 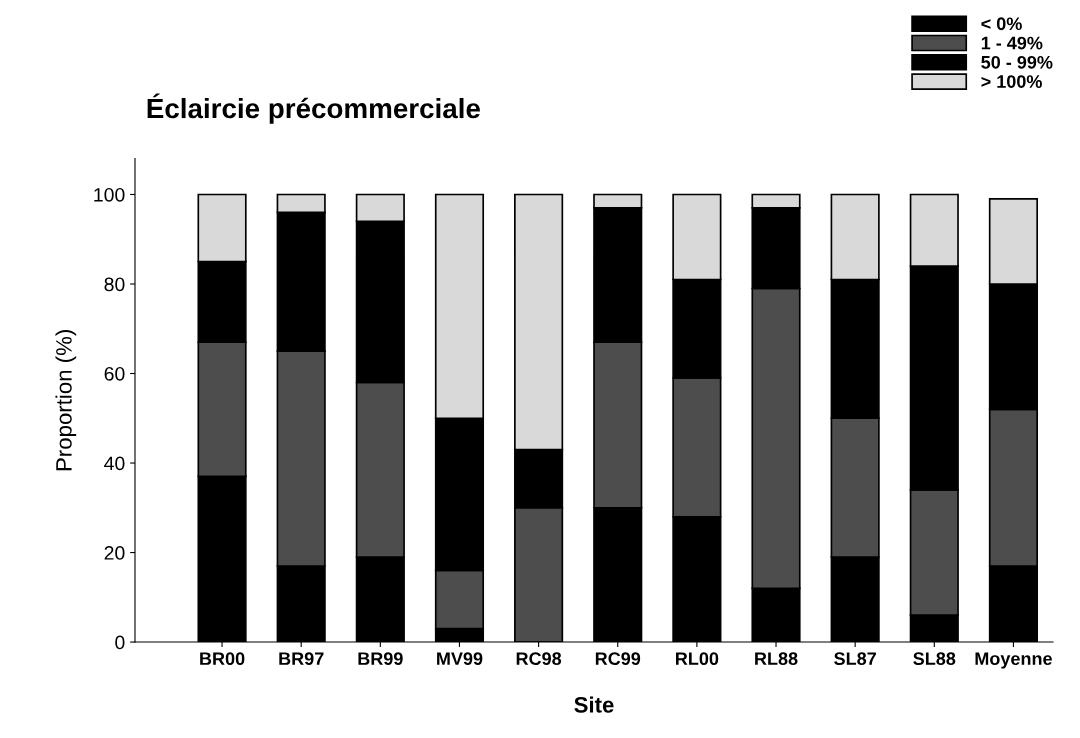 What do you see at coordinates (855, 659) in the screenshot?
I see `x-tick-label: SL87` at bounding box center [855, 659].